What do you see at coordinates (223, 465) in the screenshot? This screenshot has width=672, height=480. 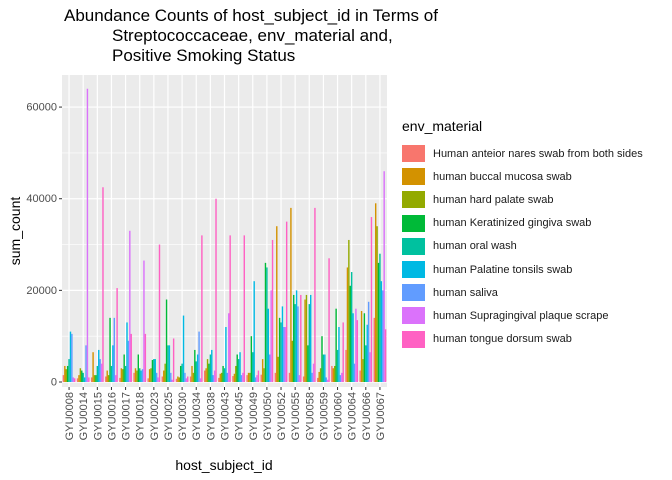 I see `x-axis-label: host_subject_id` at bounding box center [223, 465].